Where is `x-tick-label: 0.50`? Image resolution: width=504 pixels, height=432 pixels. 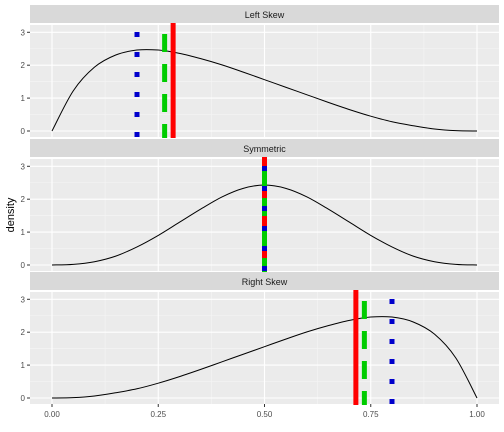 x-tick-label: 0.50 is located at coordinates (265, 414).